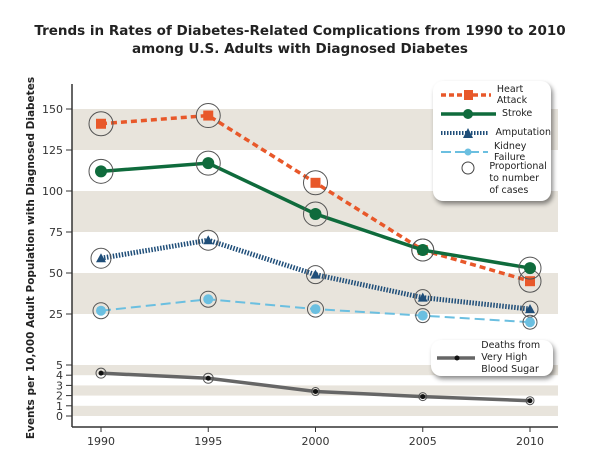 The height and width of the screenshot is (466, 600). What do you see at coordinates (511, 357) in the screenshot?
I see `legend-label: Deaths from Very High Blood Sugar` at bounding box center [511, 357].